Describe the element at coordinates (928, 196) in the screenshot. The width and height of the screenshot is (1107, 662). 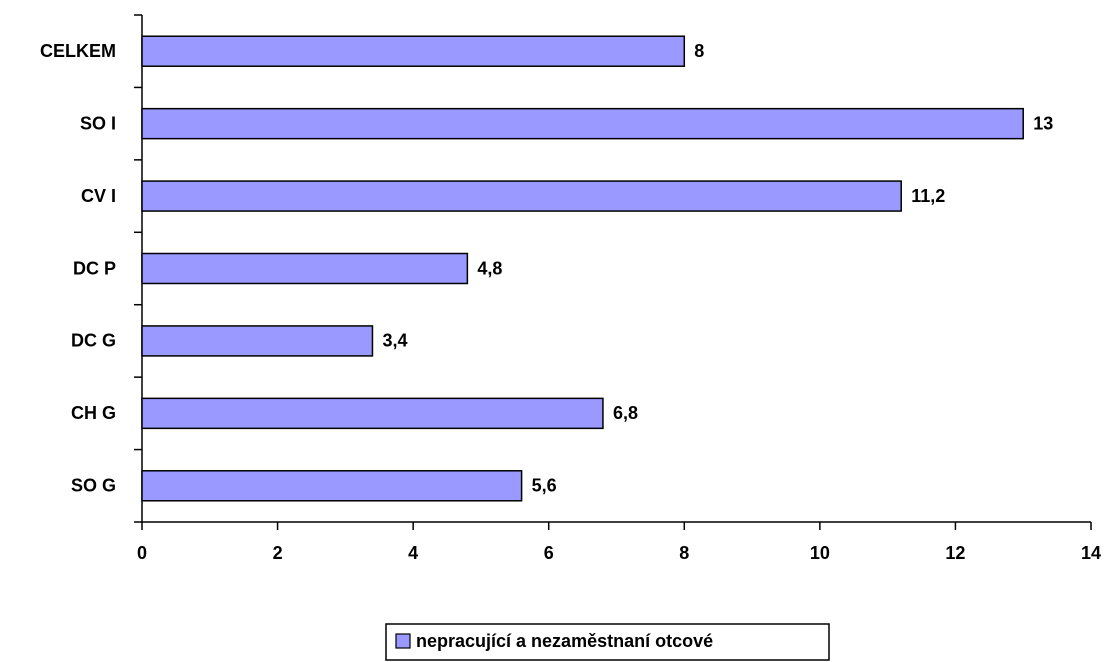
I see `value-label: 11,2` at that location.